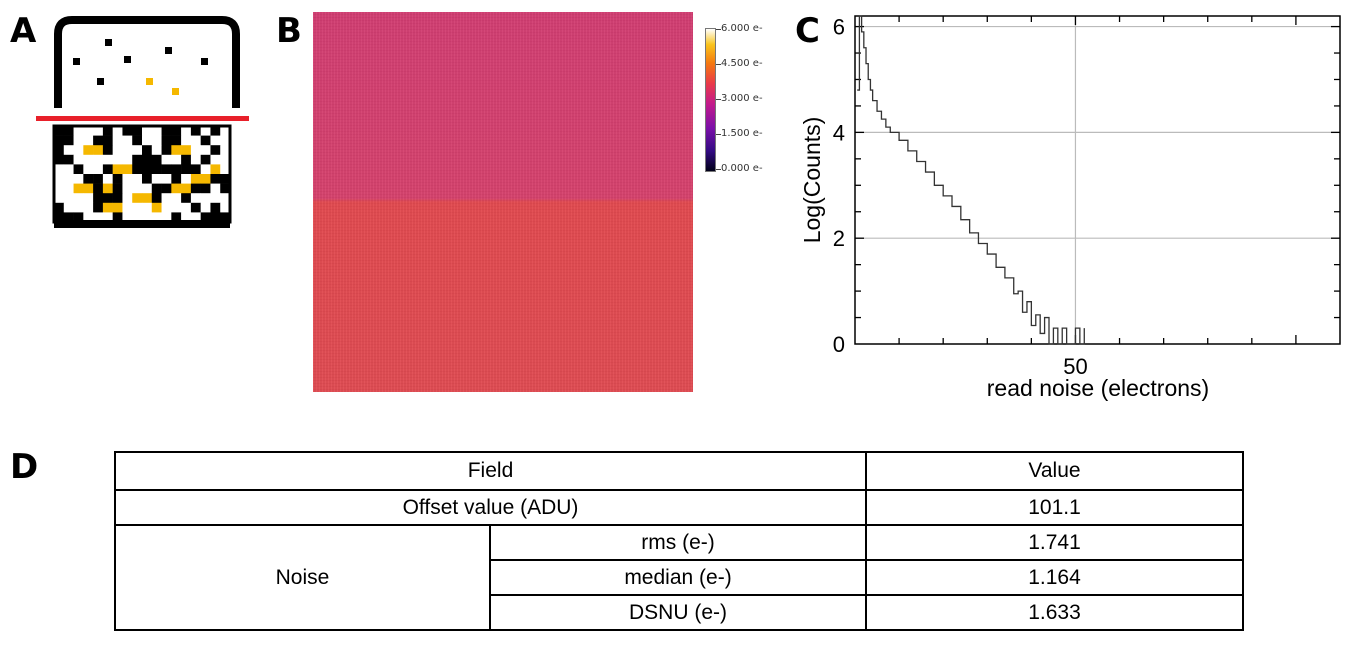  I want to click on panel-label-a: A, so click(23, 31).